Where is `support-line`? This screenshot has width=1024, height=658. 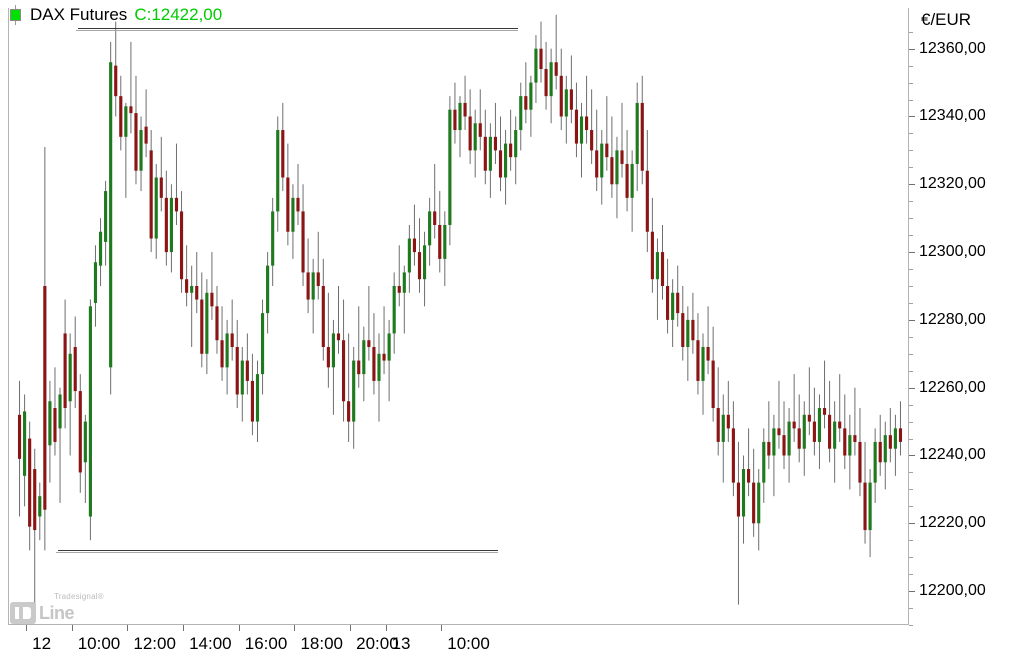
support-line is located at coordinates (277, 551).